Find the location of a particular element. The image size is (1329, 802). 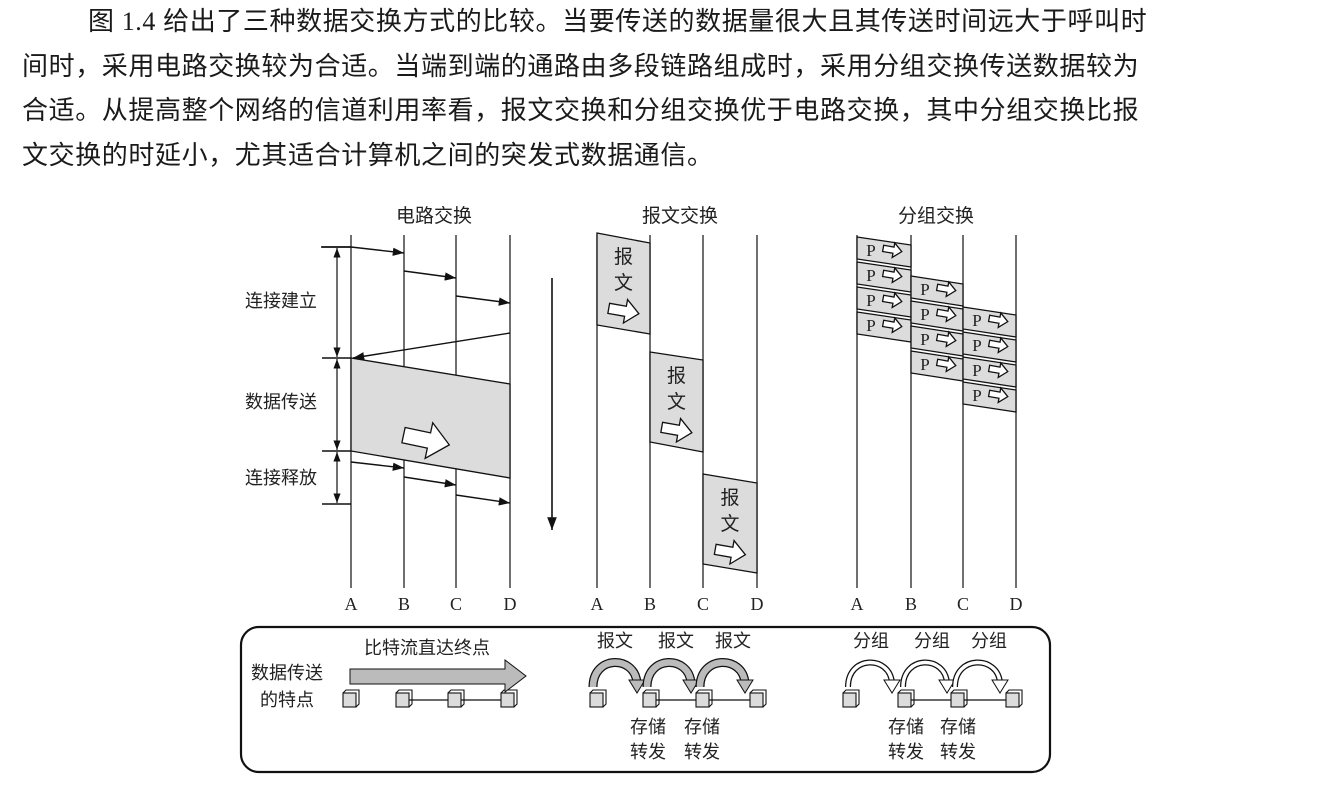

paragraph-line: 文交换的时延小，尤其适合计算机之间的突发式数据通信。 is located at coordinates (368, 155).